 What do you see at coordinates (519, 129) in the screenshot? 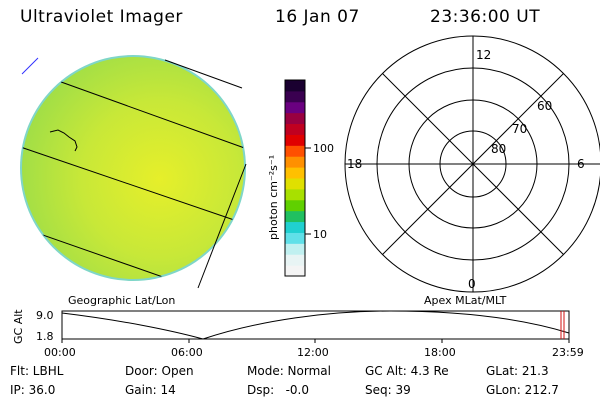
I see `mlat-label-70: 70` at bounding box center [519, 129].